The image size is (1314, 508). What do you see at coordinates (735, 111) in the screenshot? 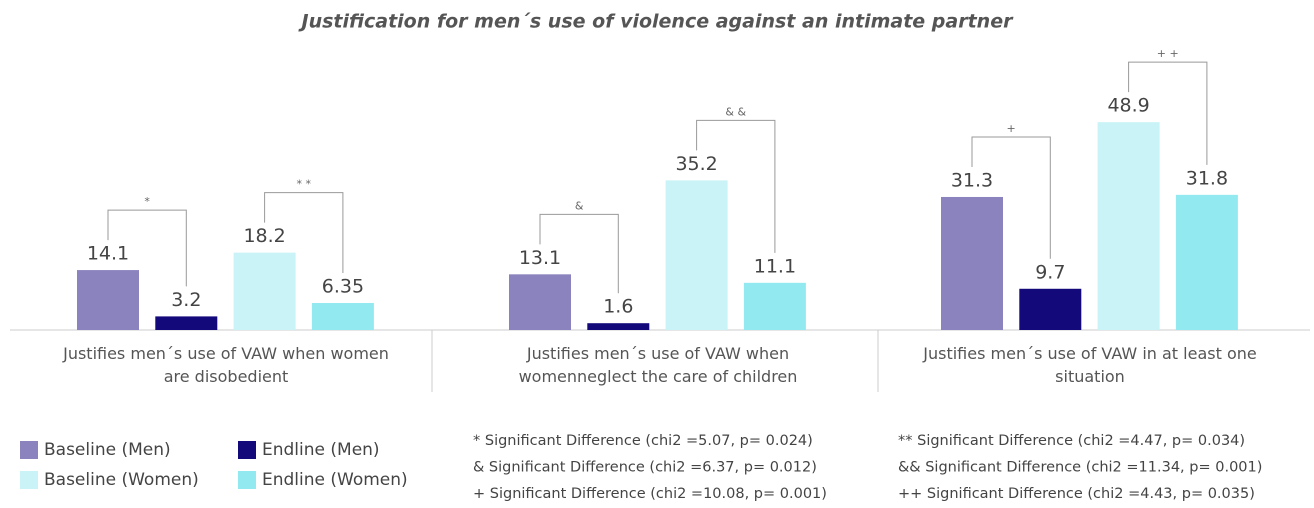
I see `bracket-label: & &` at bounding box center [735, 111].